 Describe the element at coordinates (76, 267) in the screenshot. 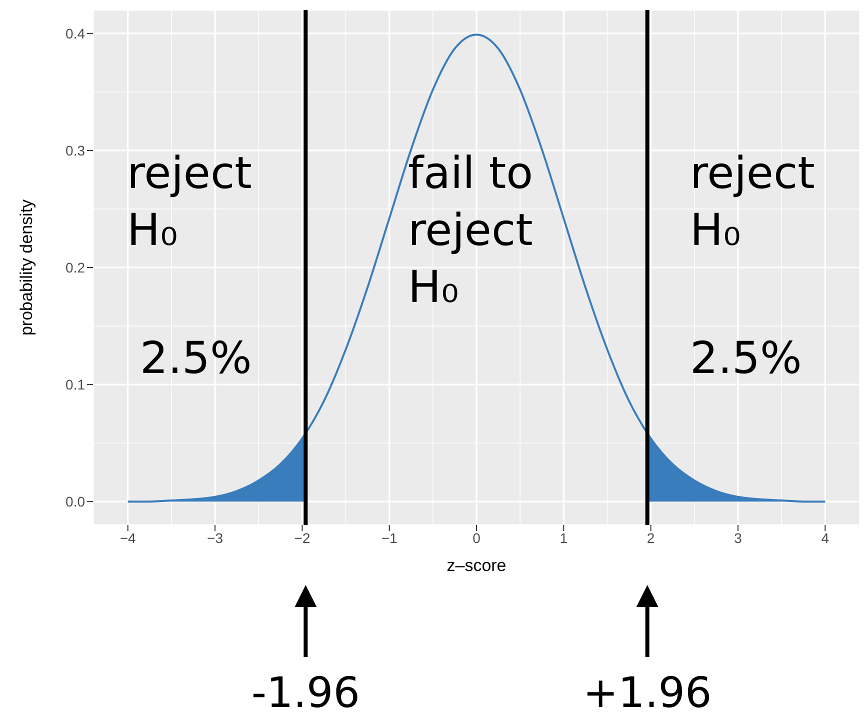

I see `y-tick-label: 0.2` at that location.